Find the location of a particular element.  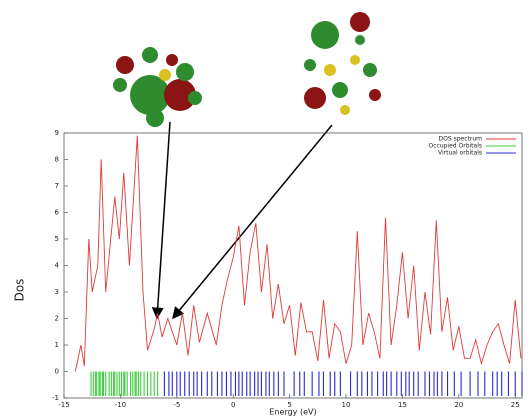

molecule-right is located at coordinates (342, 63).